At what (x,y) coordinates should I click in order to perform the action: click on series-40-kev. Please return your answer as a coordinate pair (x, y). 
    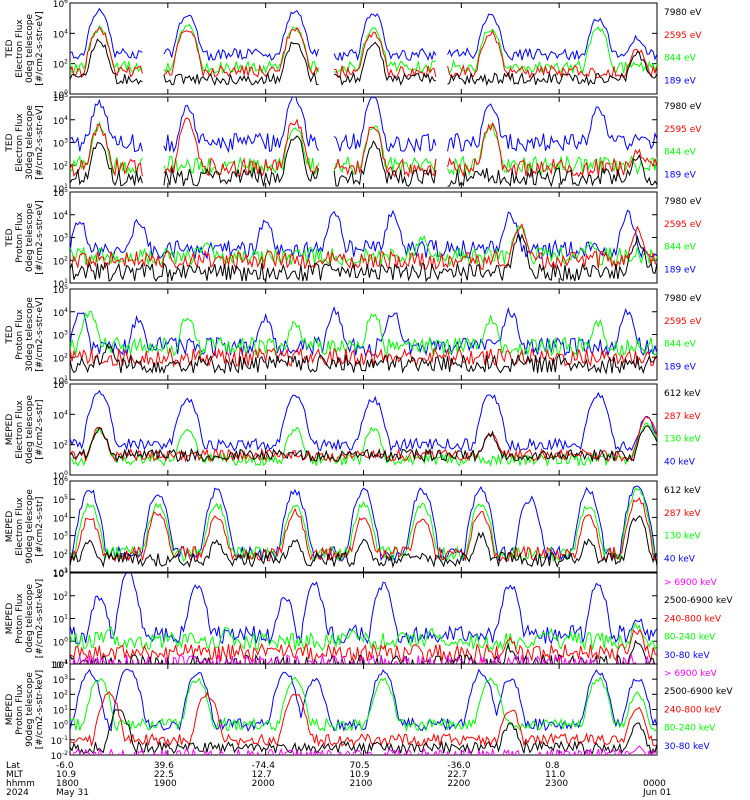
    Looking at the image, I should click on (363, 524).